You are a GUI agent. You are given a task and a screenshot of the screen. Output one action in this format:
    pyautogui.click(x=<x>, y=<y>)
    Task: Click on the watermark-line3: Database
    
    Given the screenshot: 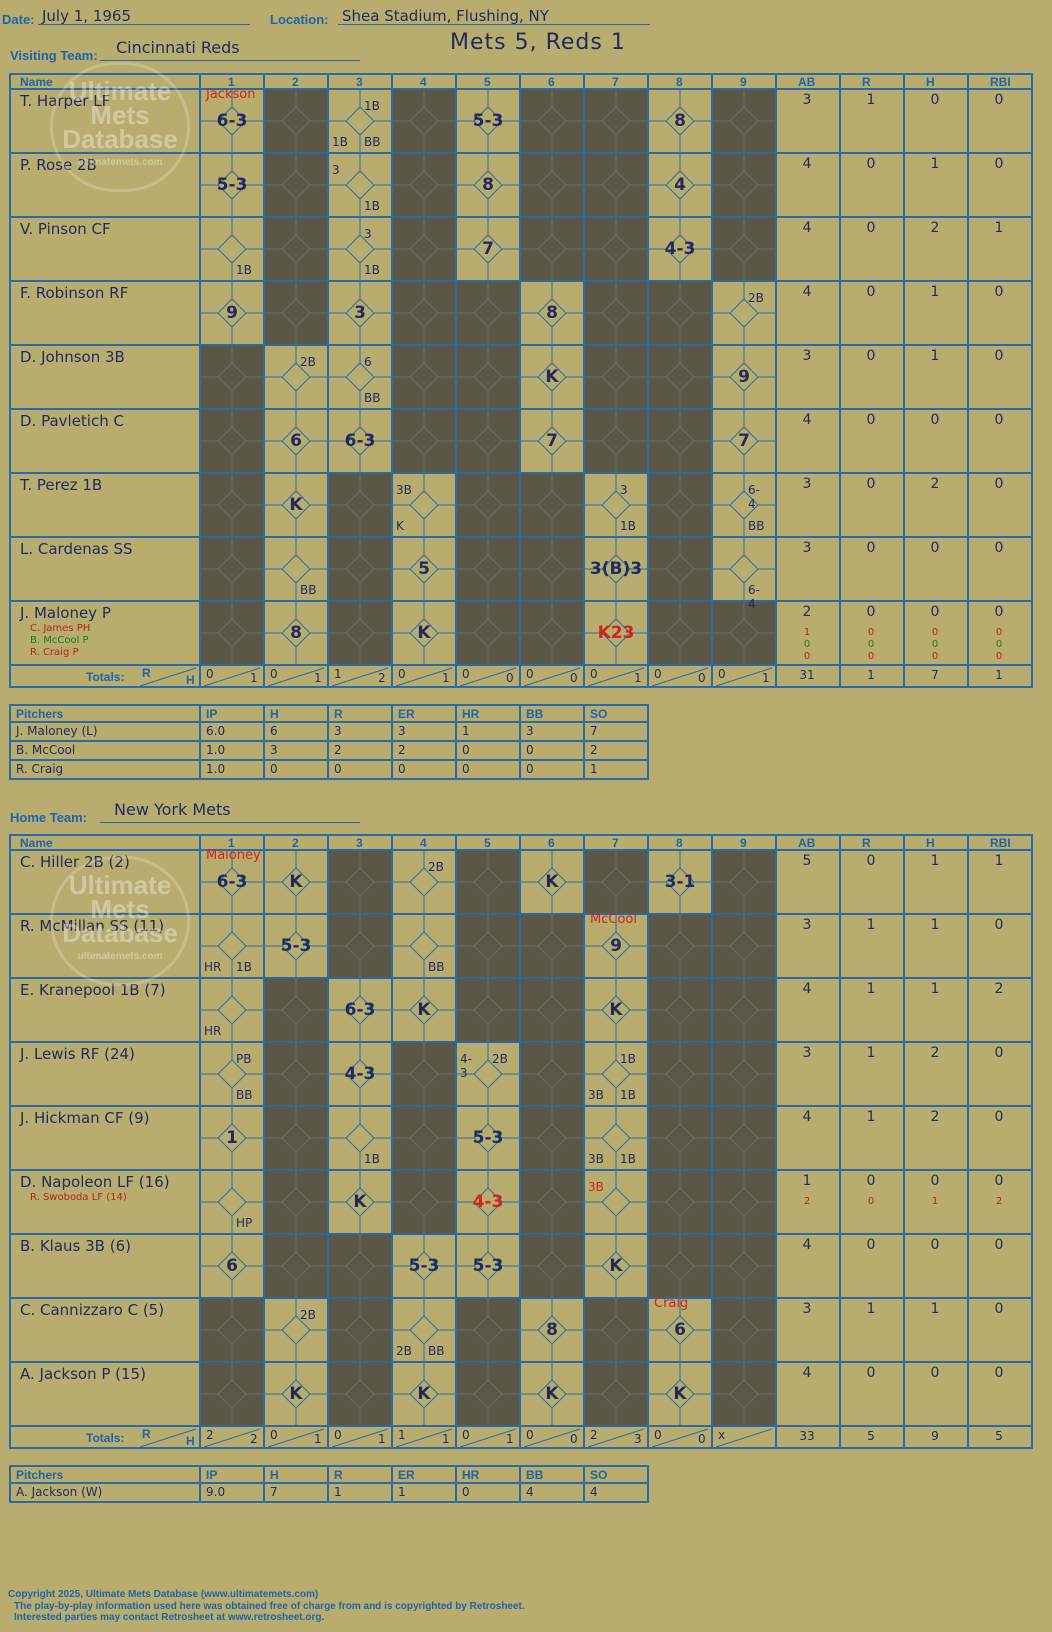 What is the action you would take?
    pyautogui.click(x=120, y=933)
    